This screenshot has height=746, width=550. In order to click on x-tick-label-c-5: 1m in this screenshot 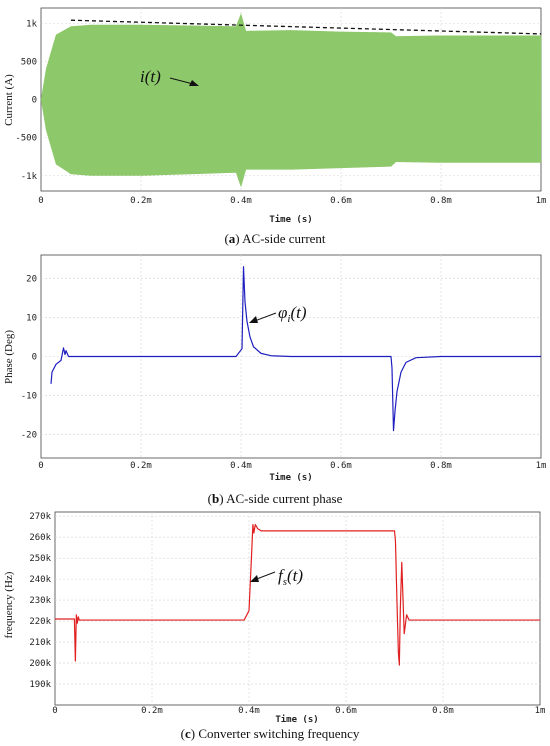, I will do `click(540, 711)`.